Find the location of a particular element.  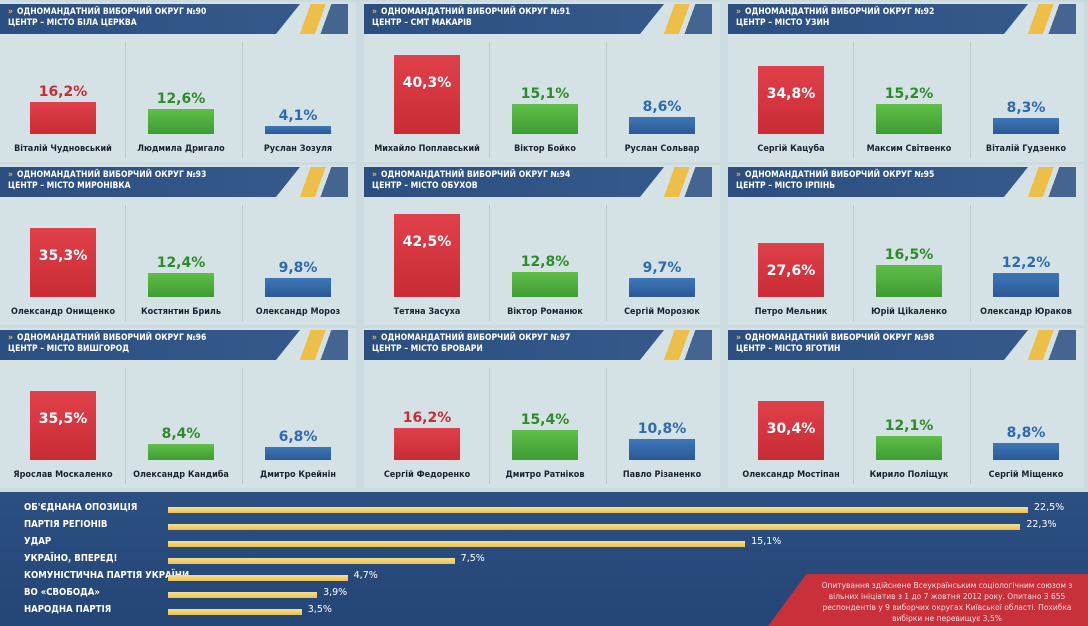

candidate-name: Віталій Чудновський is located at coordinates (63, 149).